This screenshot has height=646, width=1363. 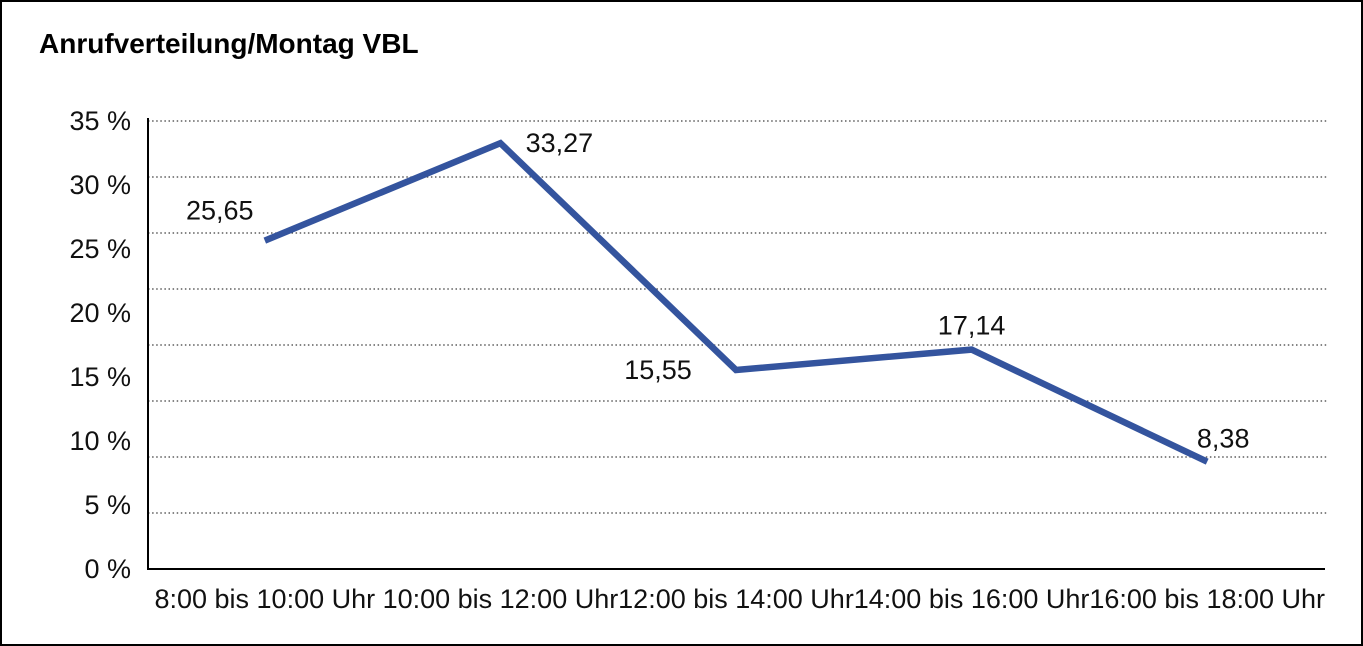 What do you see at coordinates (972, 326) in the screenshot?
I see `data-point-label: 17,14` at bounding box center [972, 326].